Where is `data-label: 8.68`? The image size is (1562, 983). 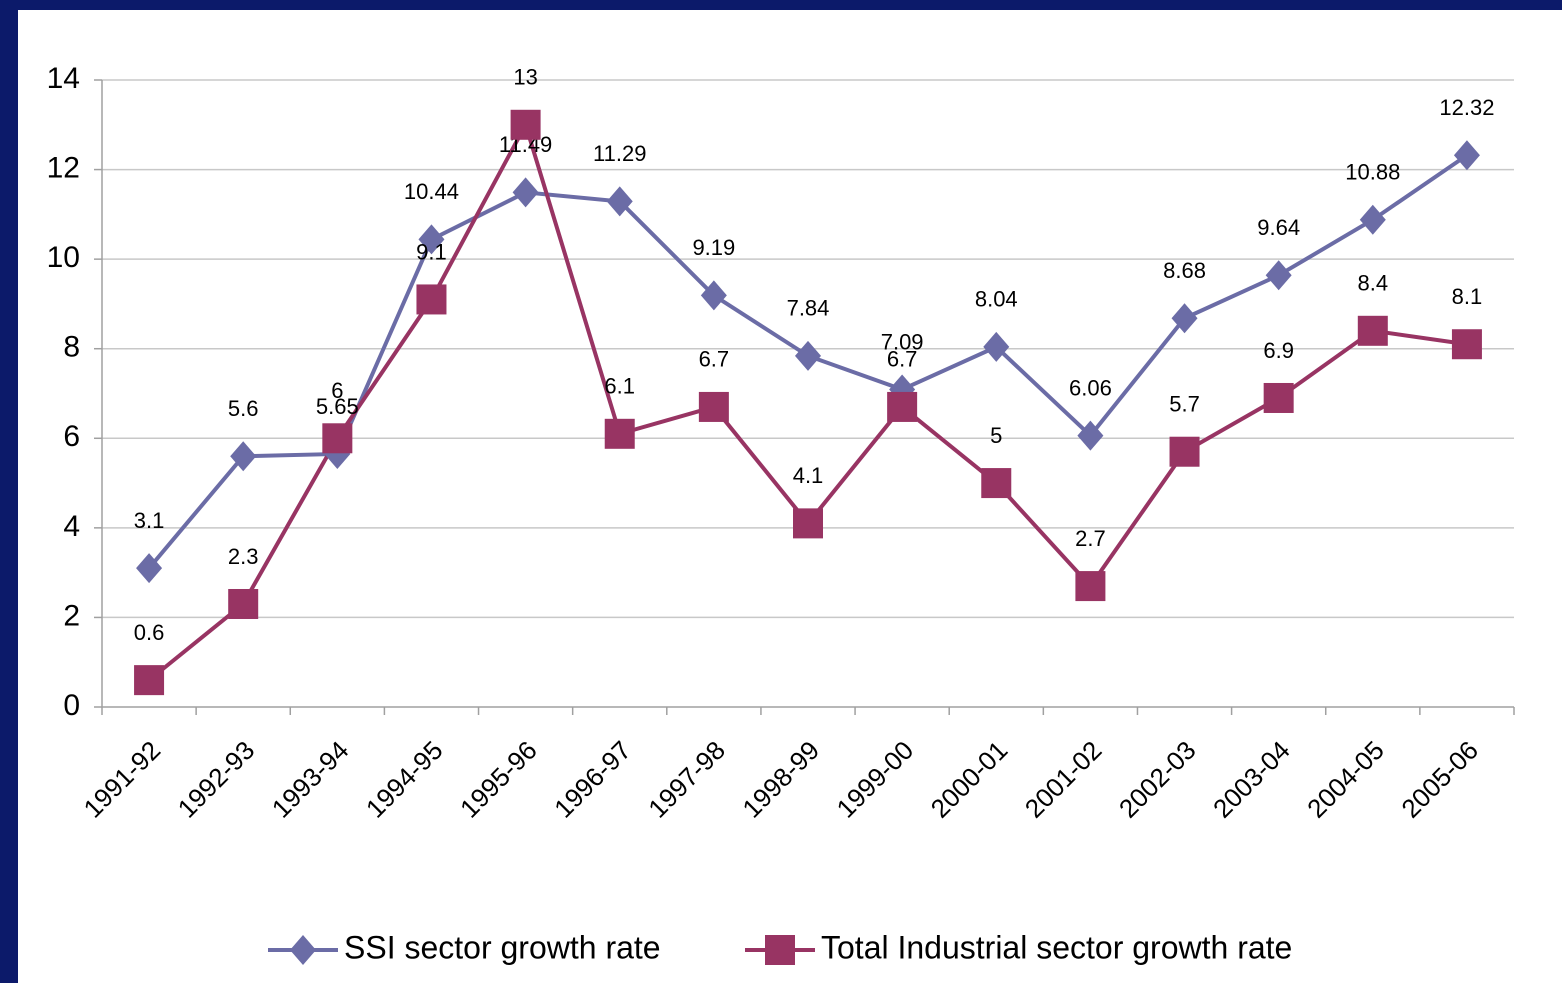 data-label: 8.68 is located at coordinates (1184, 270).